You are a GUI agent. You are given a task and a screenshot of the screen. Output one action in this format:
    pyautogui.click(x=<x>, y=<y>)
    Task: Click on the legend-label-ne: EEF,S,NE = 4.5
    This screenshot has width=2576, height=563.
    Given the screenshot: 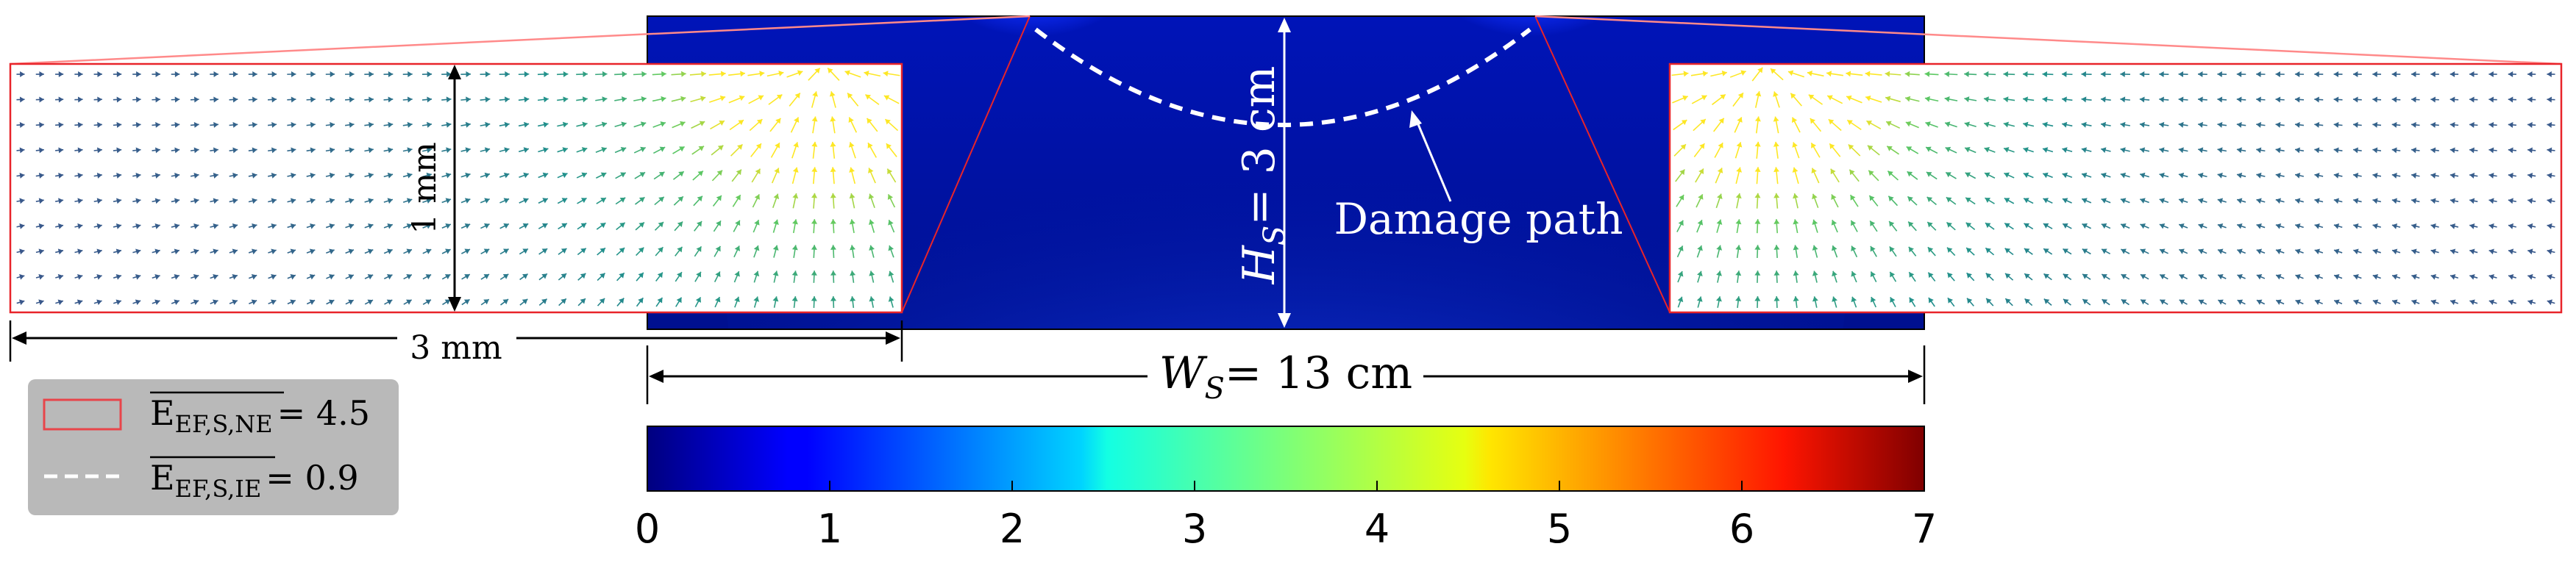 What is the action you would take?
    pyautogui.click(x=260, y=415)
    